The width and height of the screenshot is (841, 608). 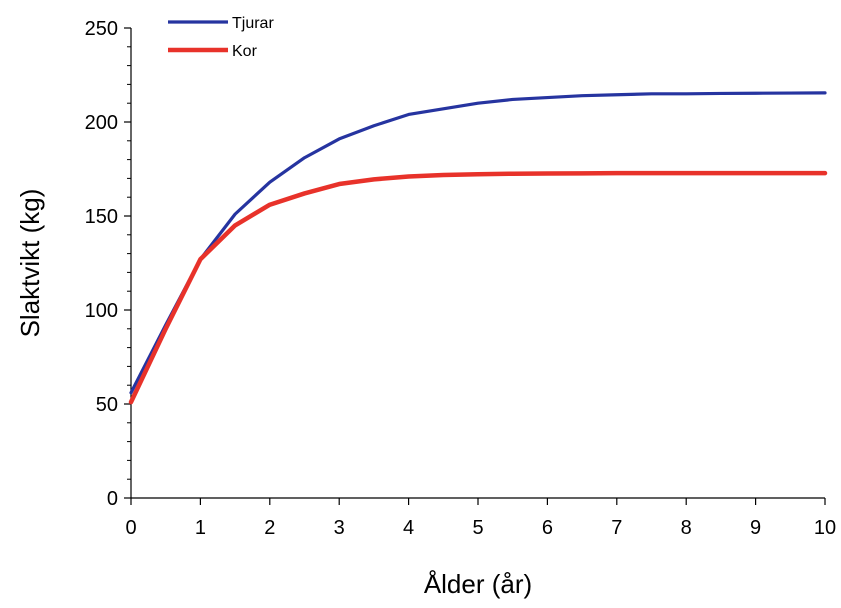 What do you see at coordinates (269, 528) in the screenshot?
I see `x-tick-label: 2` at bounding box center [269, 528].